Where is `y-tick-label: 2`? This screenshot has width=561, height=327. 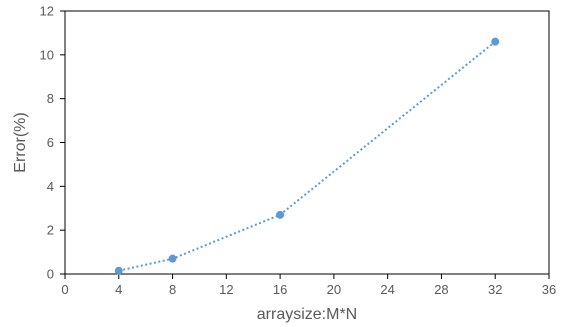
y-tick-label: 2 is located at coordinates (50, 230).